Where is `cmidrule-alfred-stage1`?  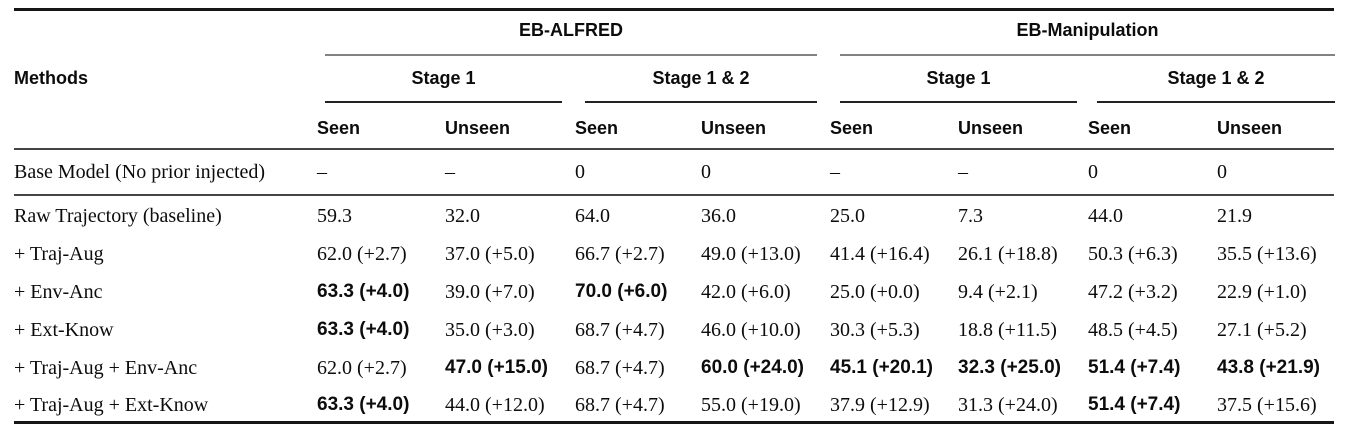 cmidrule-alfred-stage1 is located at coordinates (443, 102).